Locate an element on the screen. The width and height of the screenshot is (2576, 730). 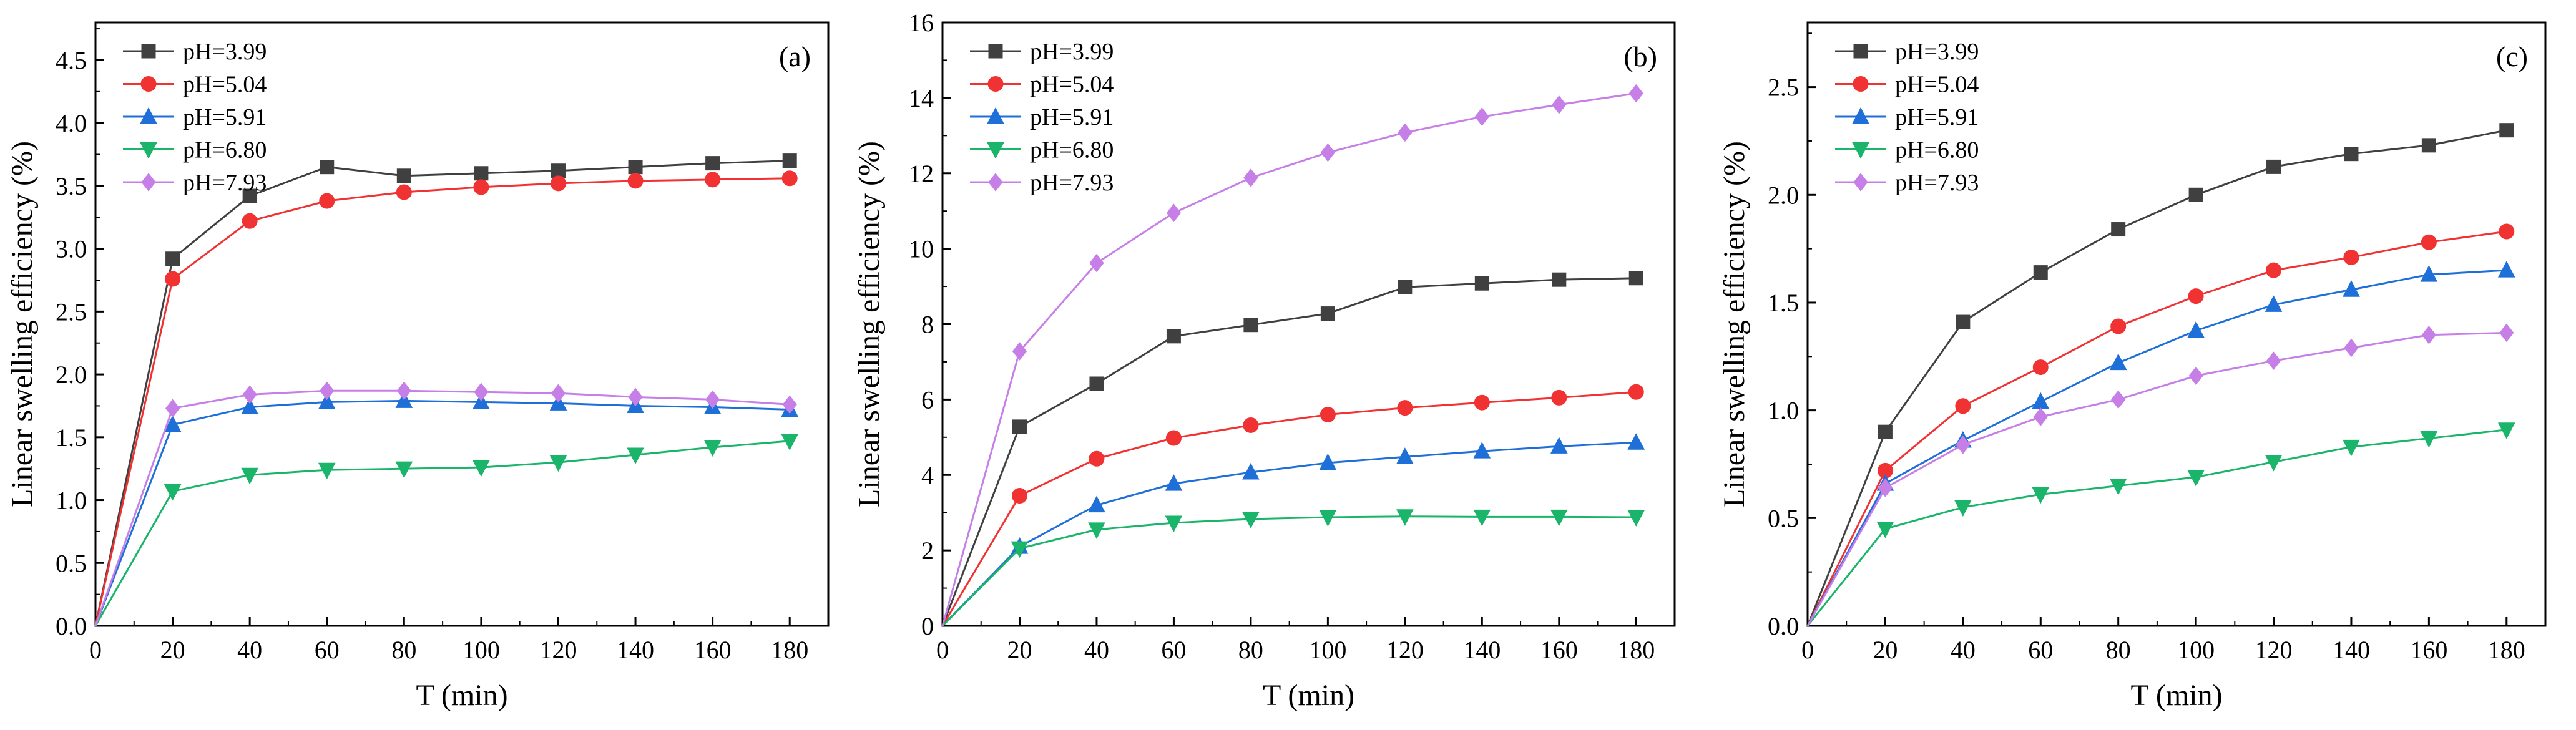
y-tick-label: 1.0 is located at coordinates (71, 501).